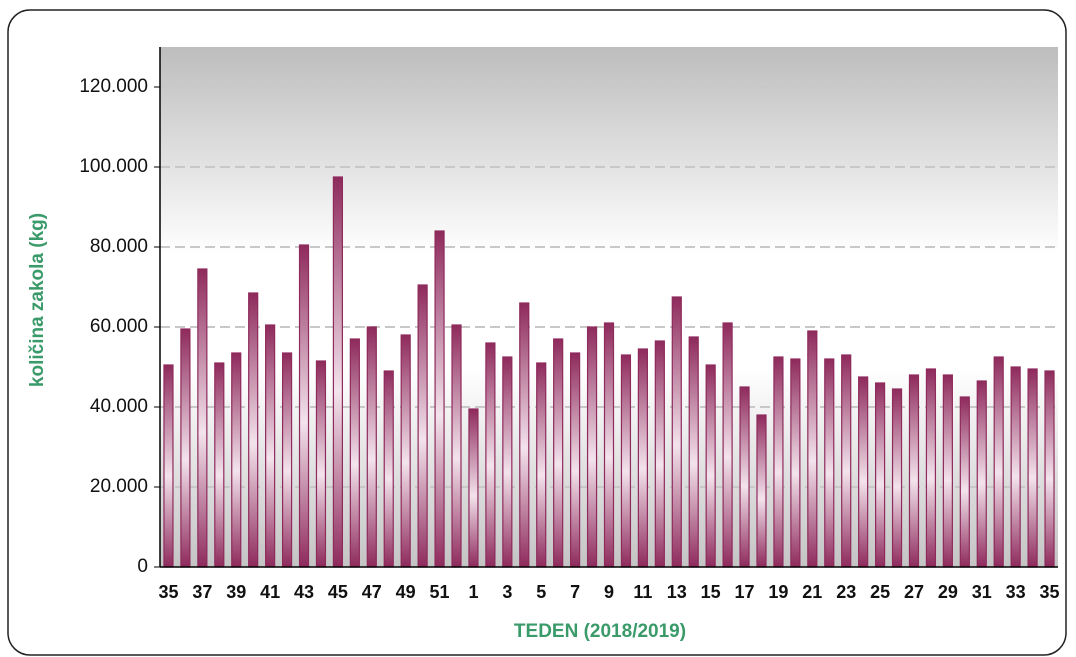 The image size is (1076, 657). I want to click on x-tick-label: 1, so click(473, 592).